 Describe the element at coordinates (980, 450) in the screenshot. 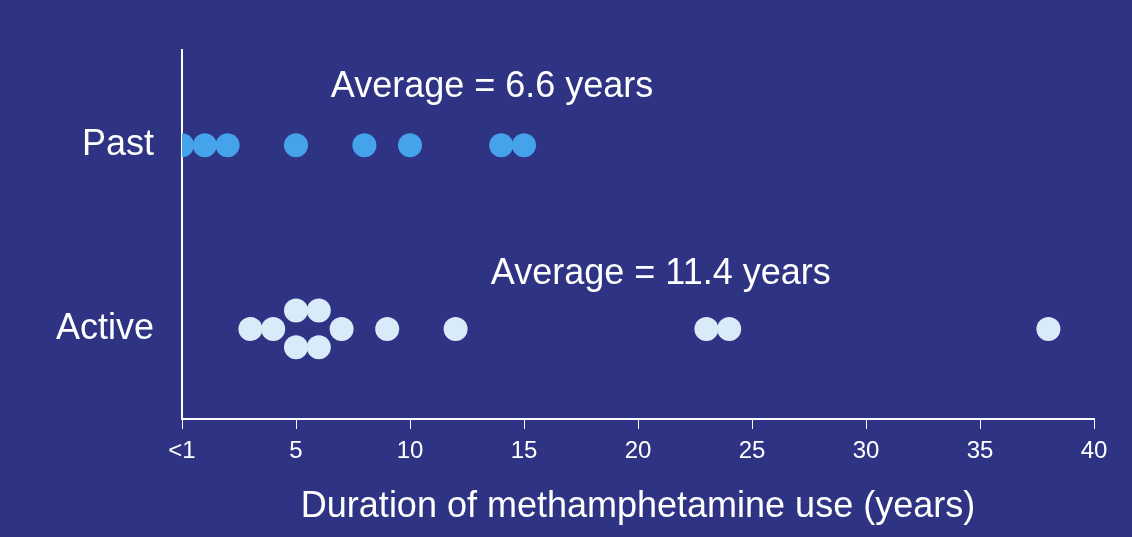

I see `x-tick-label: 35` at that location.